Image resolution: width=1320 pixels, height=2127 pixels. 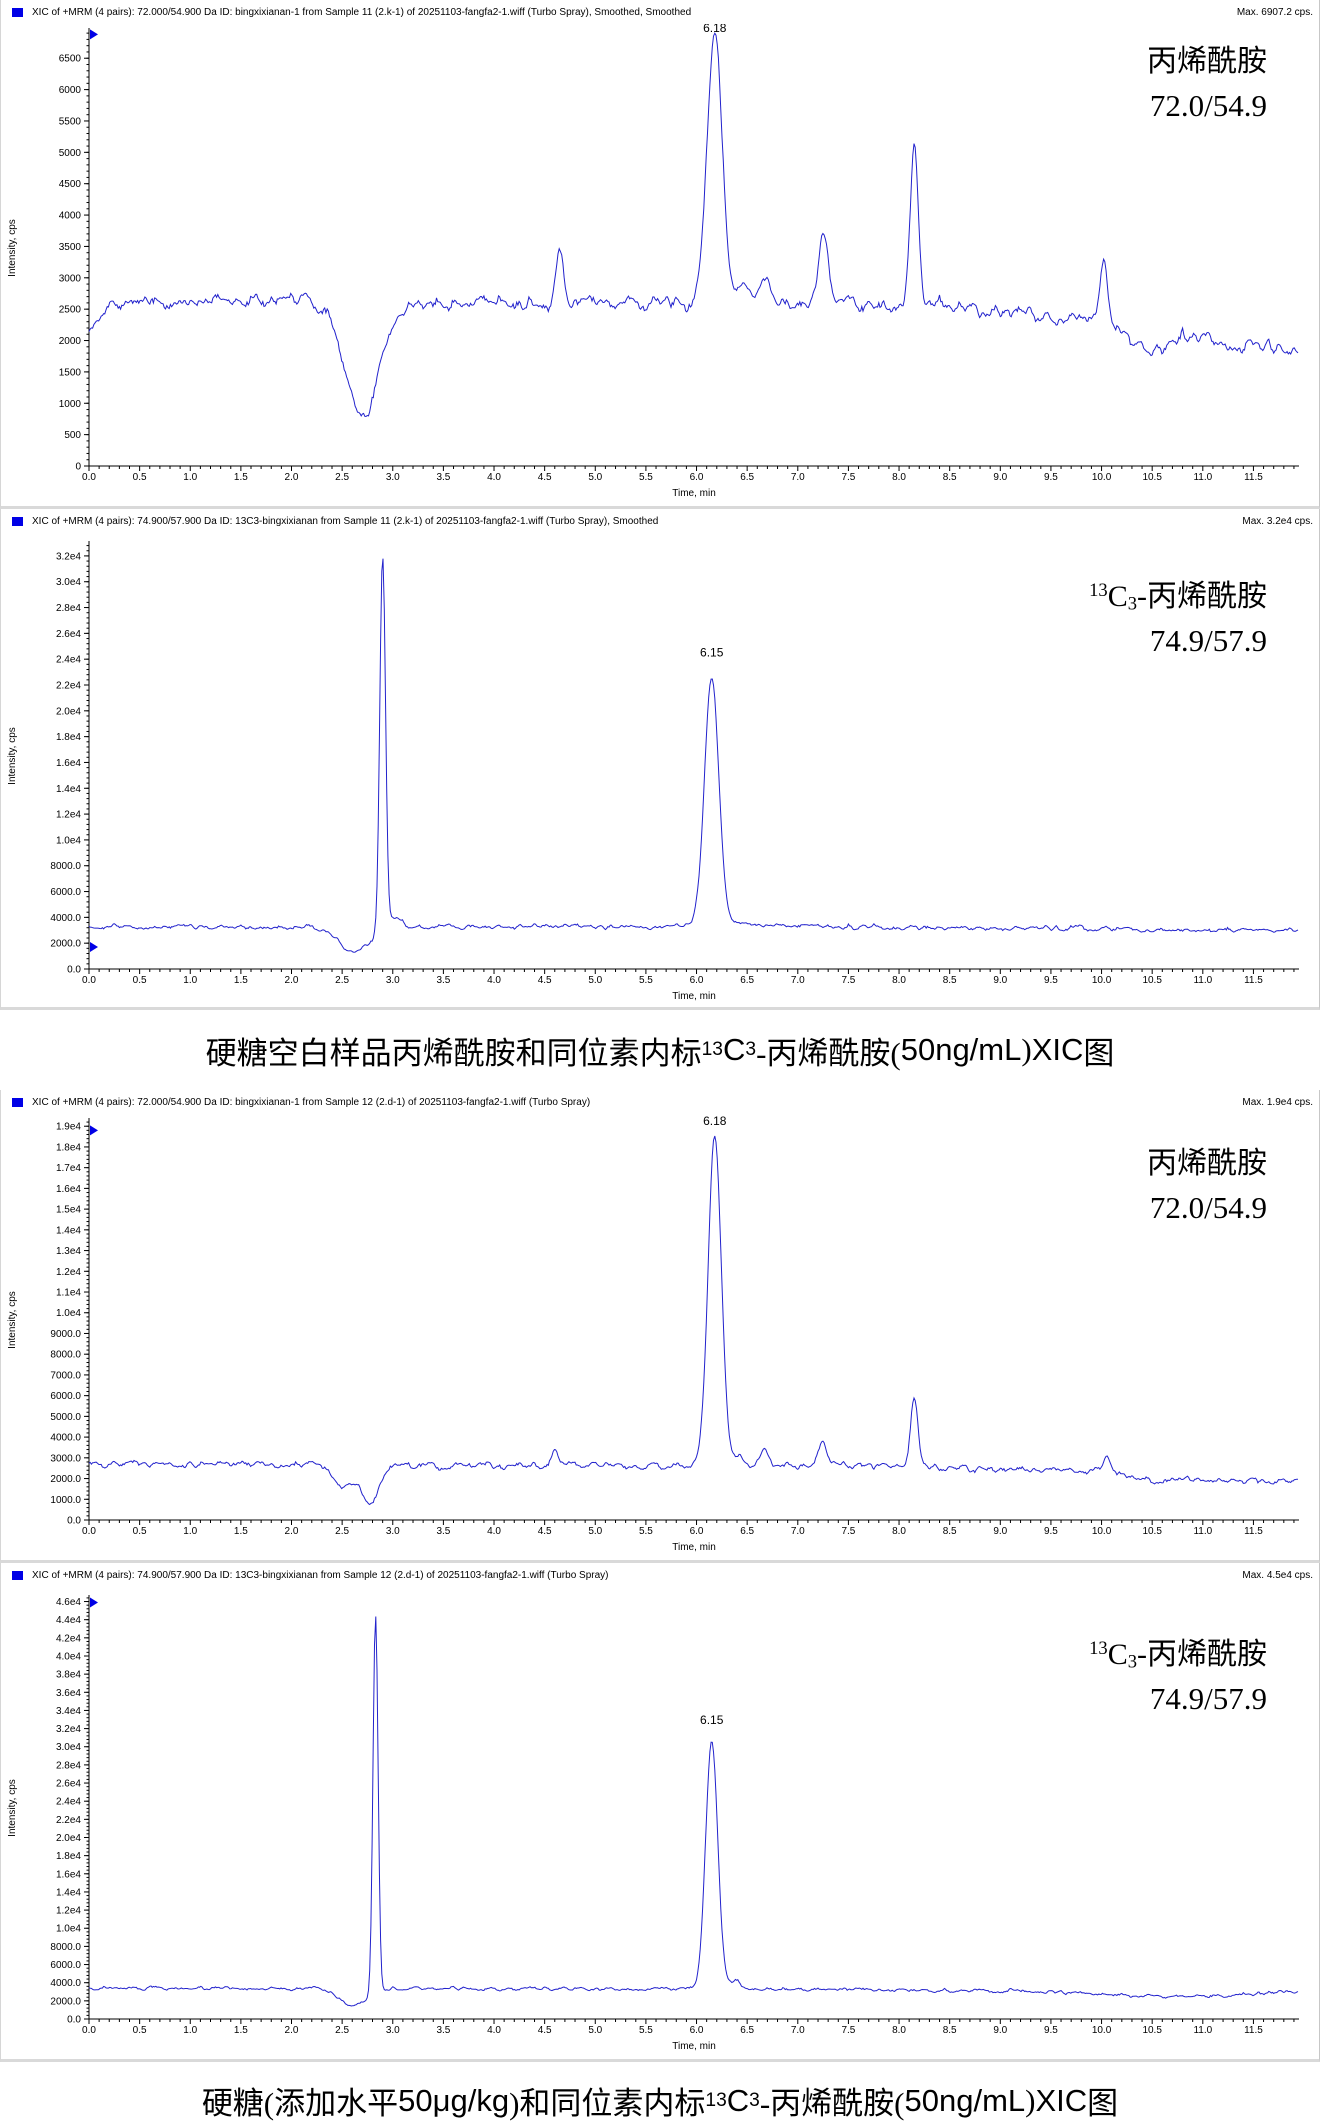 What do you see at coordinates (595, 477) in the screenshot?
I see `svg-text: 5.0` at bounding box center [595, 477].